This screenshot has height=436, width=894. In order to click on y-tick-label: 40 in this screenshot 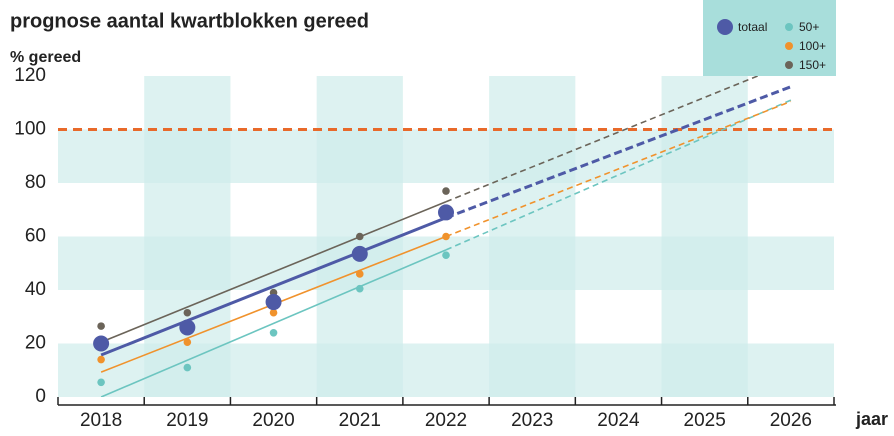, I will do `click(35, 289)`.